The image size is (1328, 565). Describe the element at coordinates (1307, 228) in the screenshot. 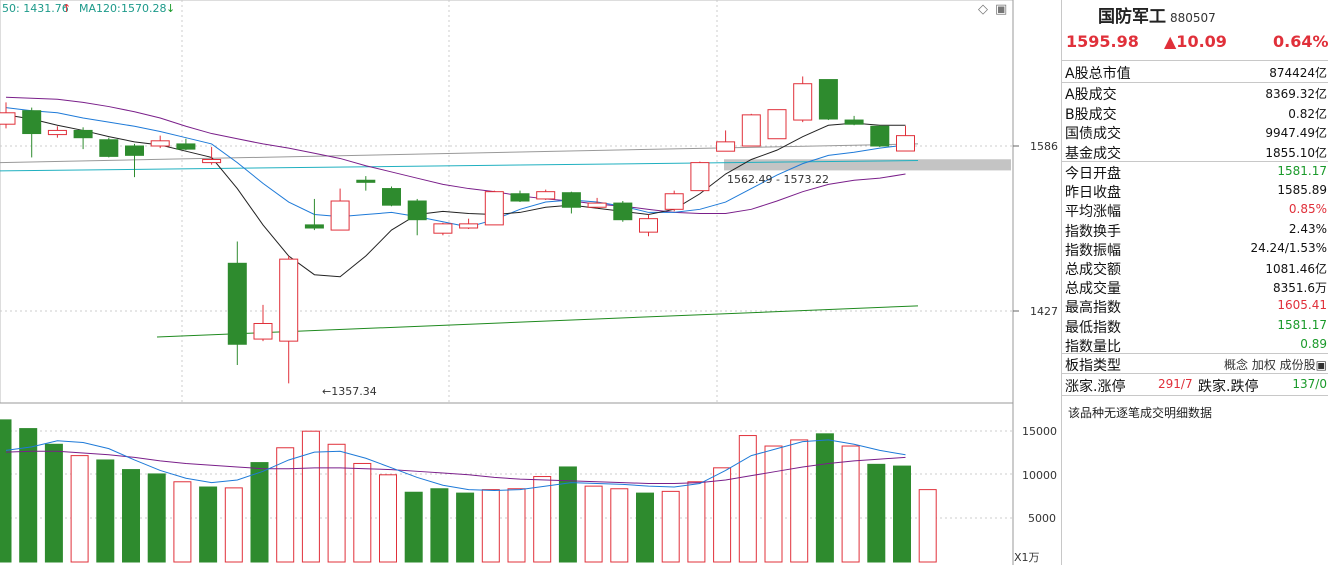

I see `stat-value: 2.43%` at that location.